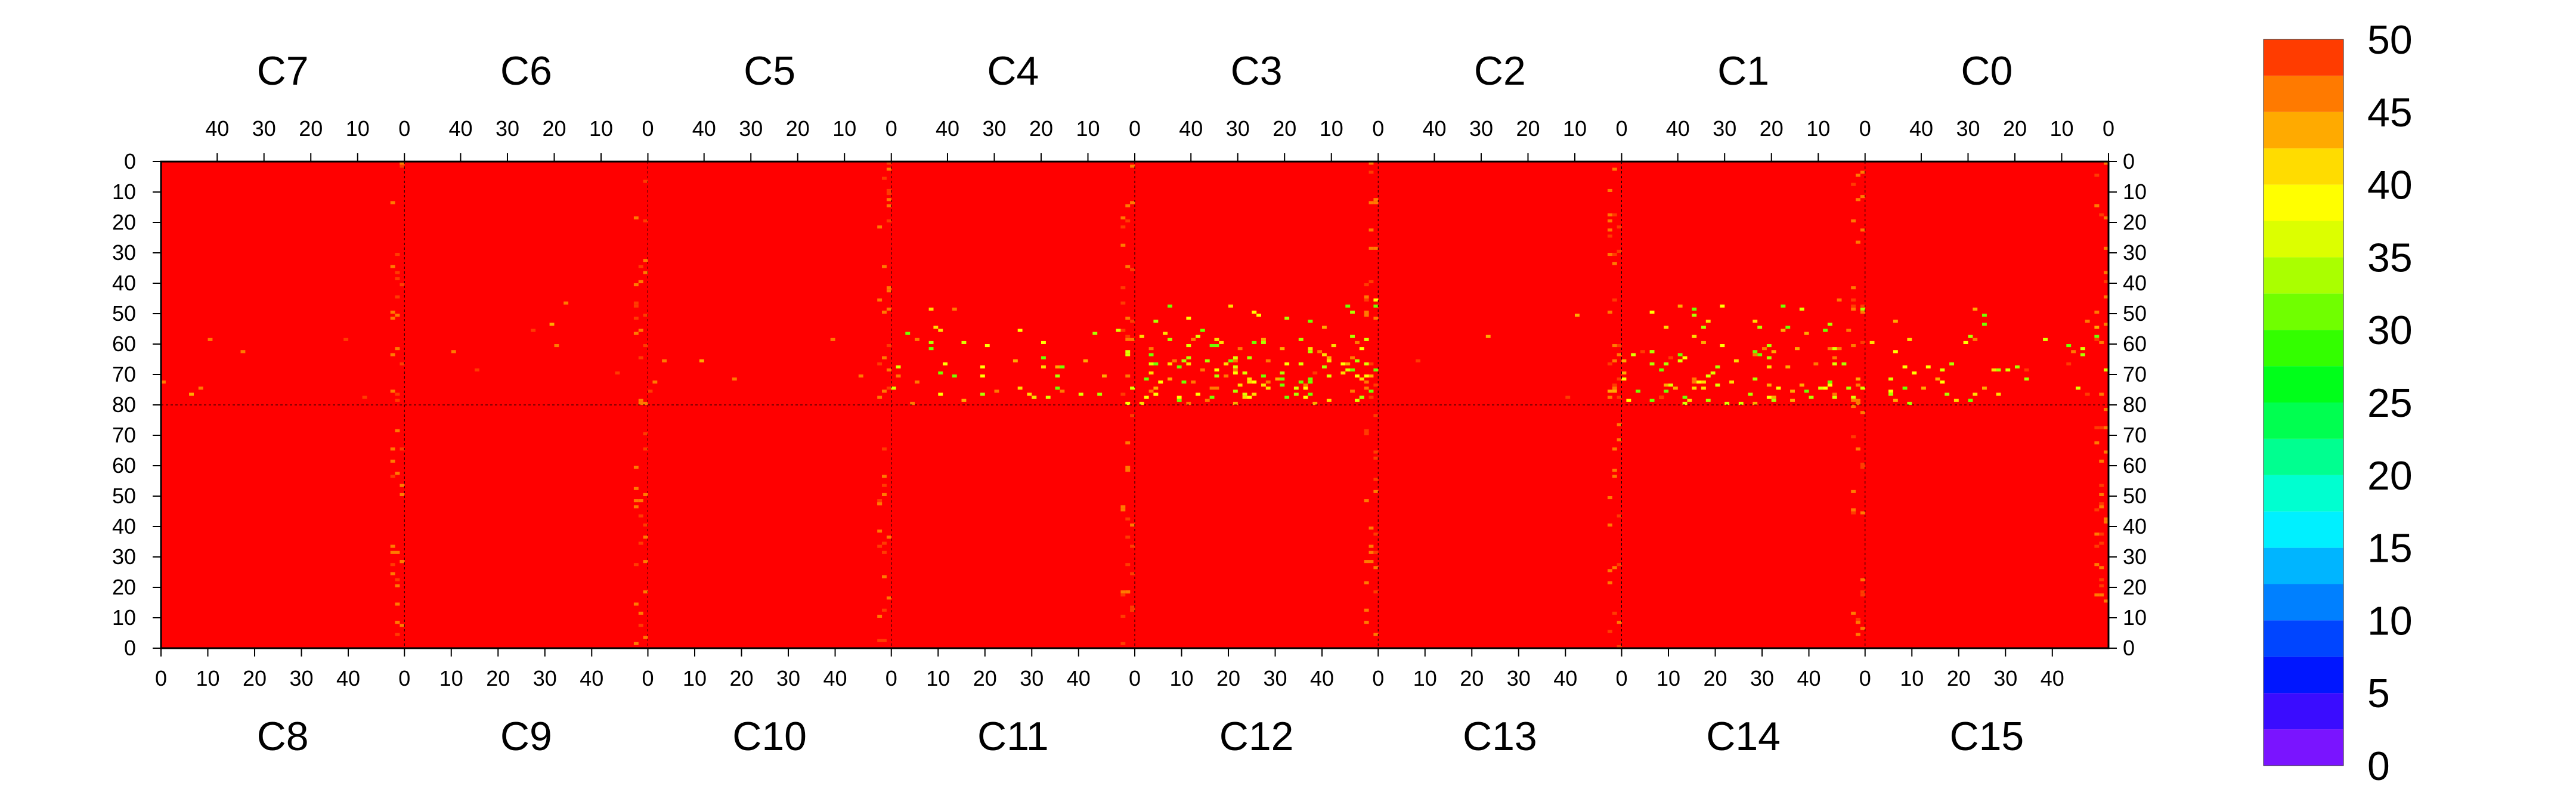  Describe the element at coordinates (1434, 129) in the screenshot. I see `x-tick-label: 40` at that location.